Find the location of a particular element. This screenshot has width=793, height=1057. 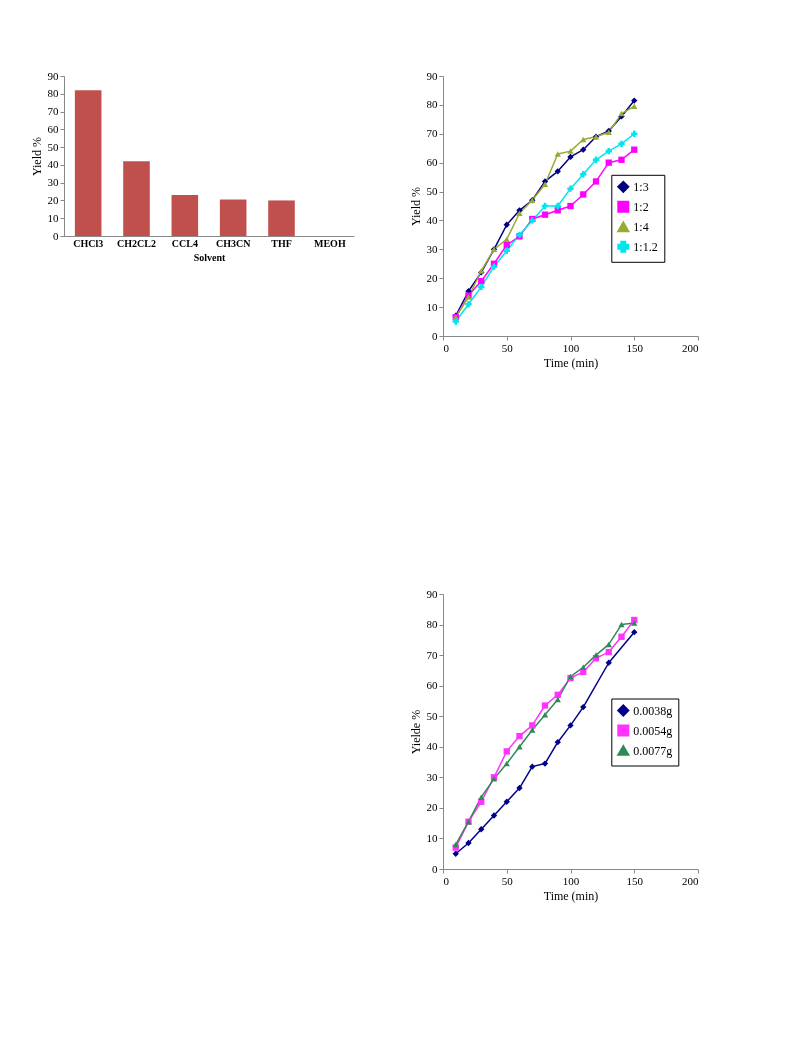

x-tick-label: CHCl3 is located at coordinates (88, 243).